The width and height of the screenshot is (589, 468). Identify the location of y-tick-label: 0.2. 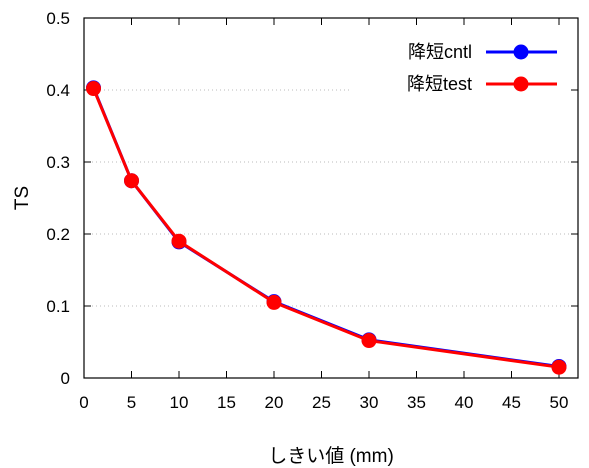
(58, 234).